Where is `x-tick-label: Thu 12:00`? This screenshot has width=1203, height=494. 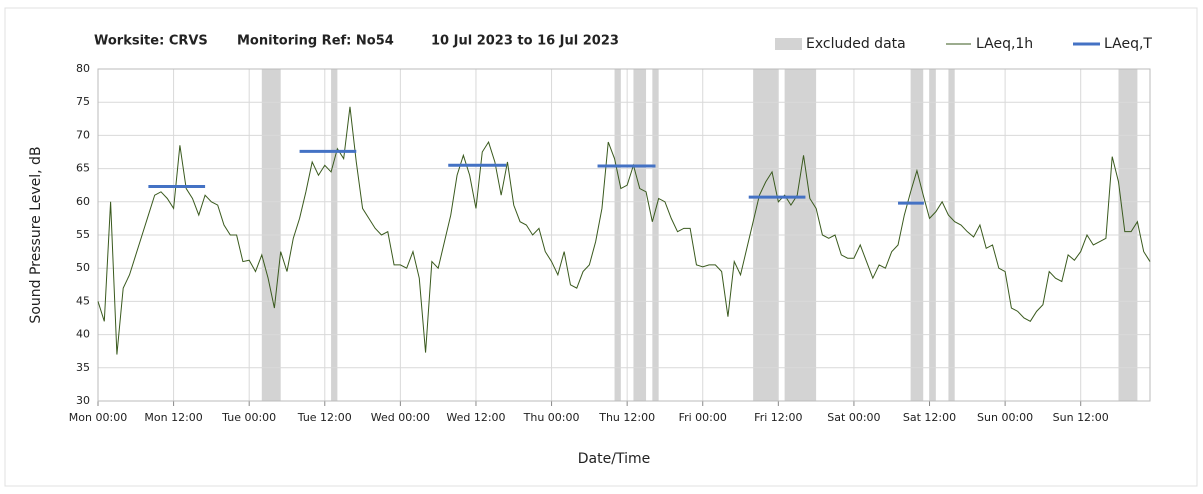 x-tick-label: Thu 12:00 is located at coordinates (626, 417).